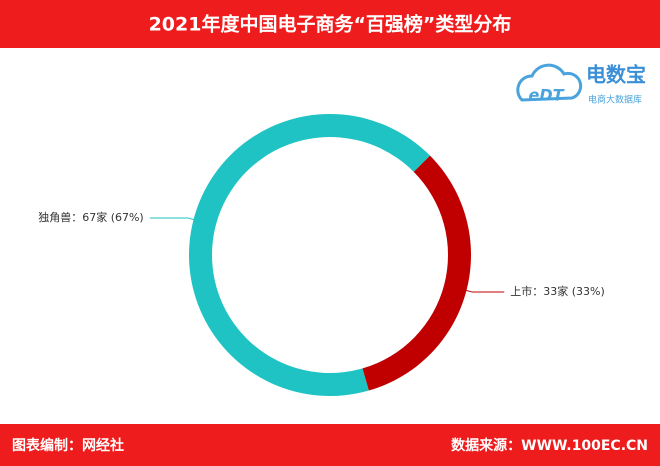 The image size is (660, 466). Describe the element at coordinates (549, 445) in the screenshot. I see `footer-right: 数据来源：WWW.100EC.CN` at that location.